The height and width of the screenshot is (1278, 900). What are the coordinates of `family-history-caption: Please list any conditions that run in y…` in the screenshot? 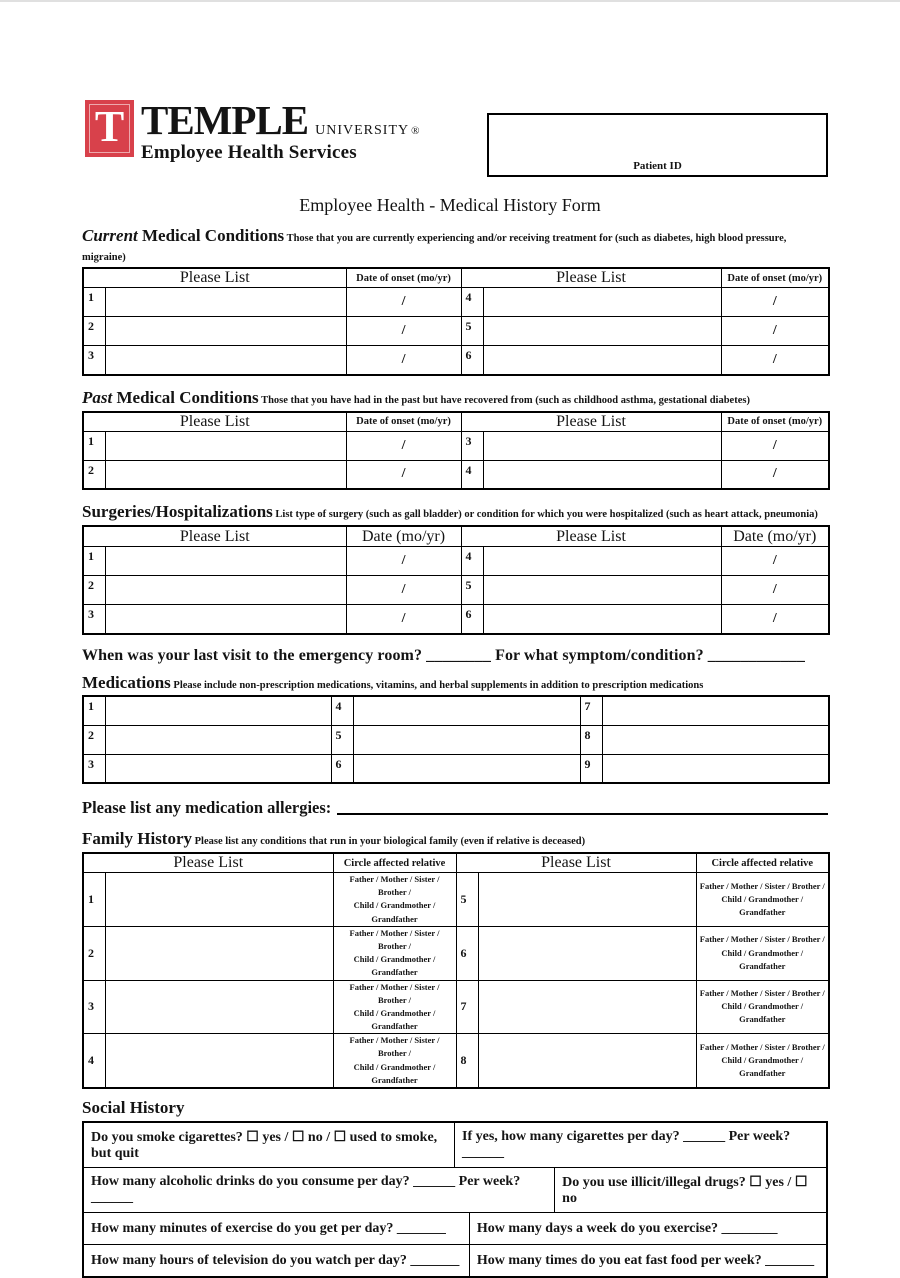 It's located at (389, 842).